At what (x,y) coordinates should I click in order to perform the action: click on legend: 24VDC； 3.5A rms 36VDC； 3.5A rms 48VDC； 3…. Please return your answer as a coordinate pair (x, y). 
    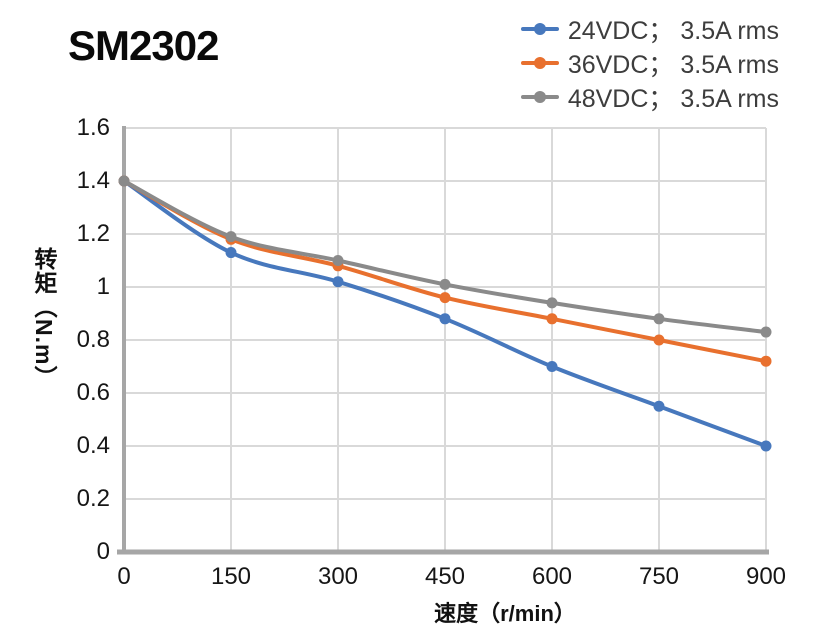
    Looking at the image, I should click on (649, 63).